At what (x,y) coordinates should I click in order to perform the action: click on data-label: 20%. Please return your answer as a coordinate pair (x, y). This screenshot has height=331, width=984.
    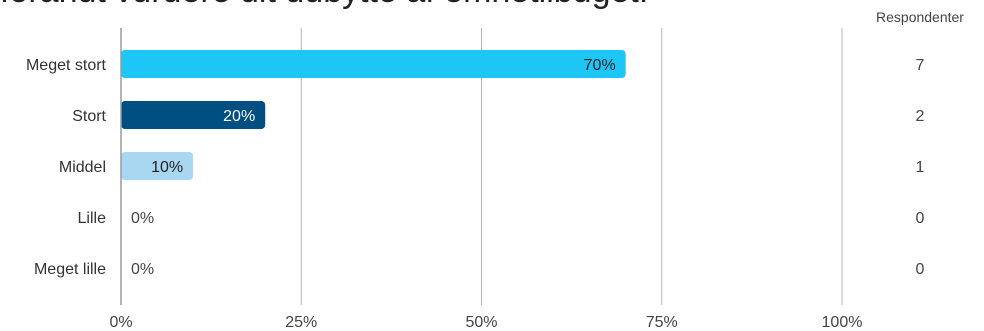
    Looking at the image, I should click on (239, 116).